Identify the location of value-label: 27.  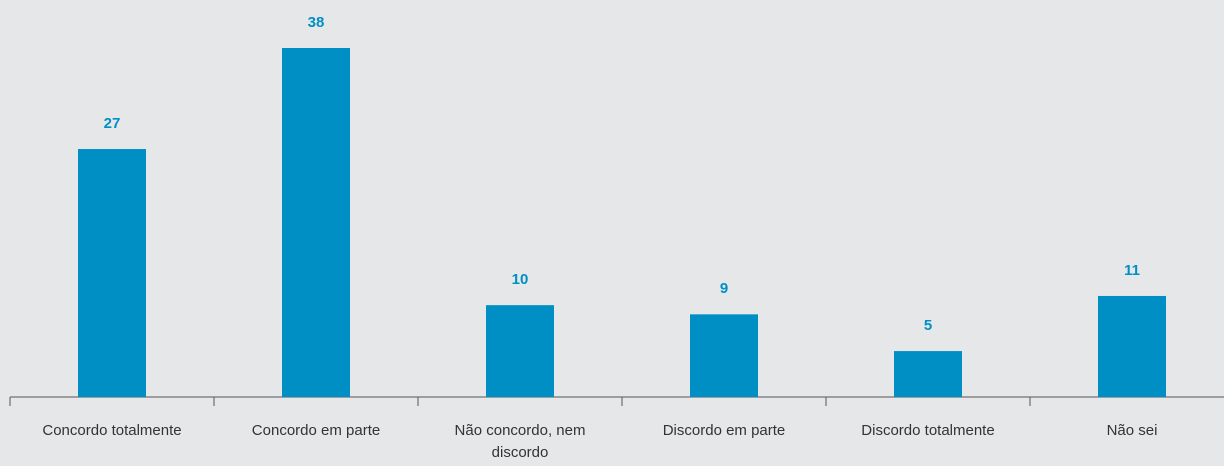
(112, 124).